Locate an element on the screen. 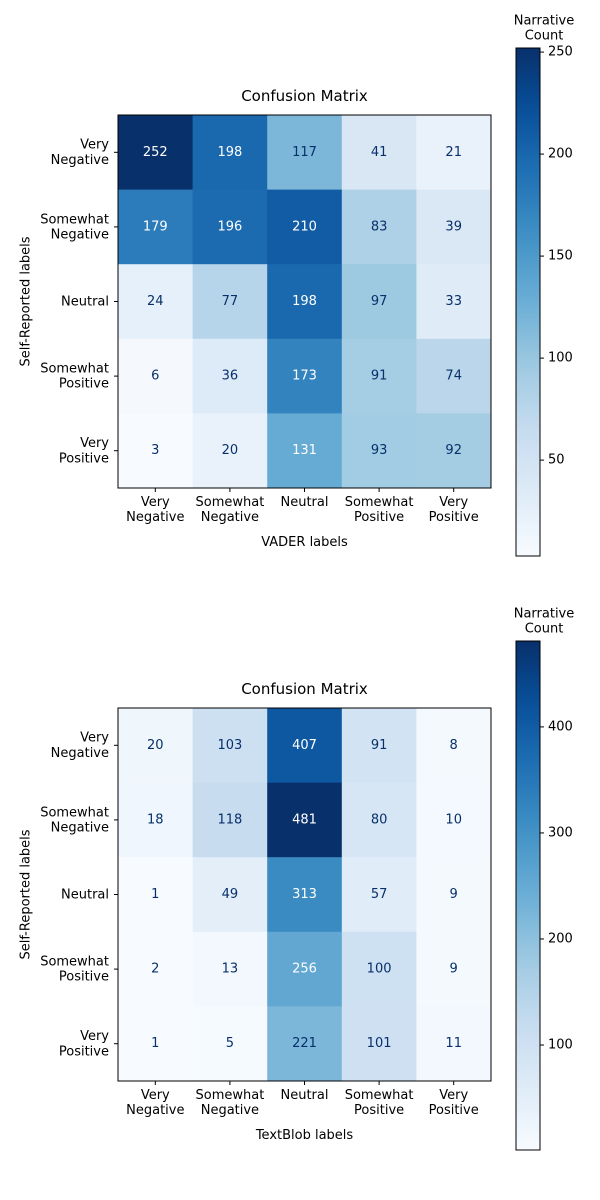  cell-value-label: 93 is located at coordinates (379, 450).